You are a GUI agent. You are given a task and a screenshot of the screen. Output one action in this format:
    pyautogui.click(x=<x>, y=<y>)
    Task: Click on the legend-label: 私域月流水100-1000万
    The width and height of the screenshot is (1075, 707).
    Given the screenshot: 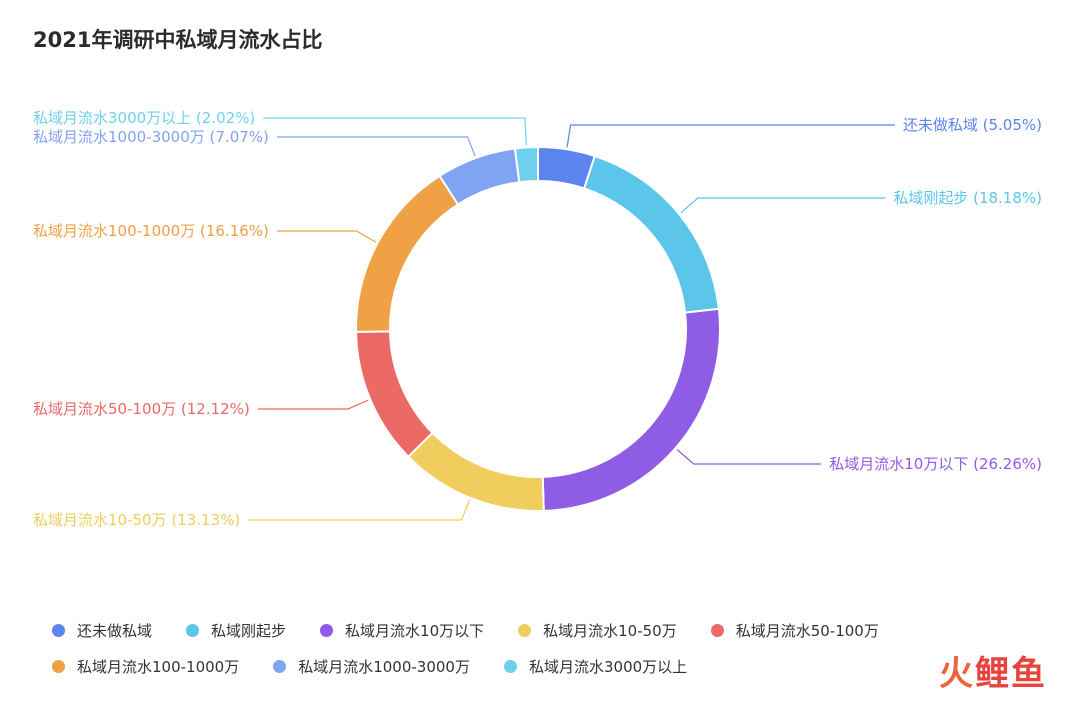 What is the action you would take?
    pyautogui.click(x=158, y=666)
    